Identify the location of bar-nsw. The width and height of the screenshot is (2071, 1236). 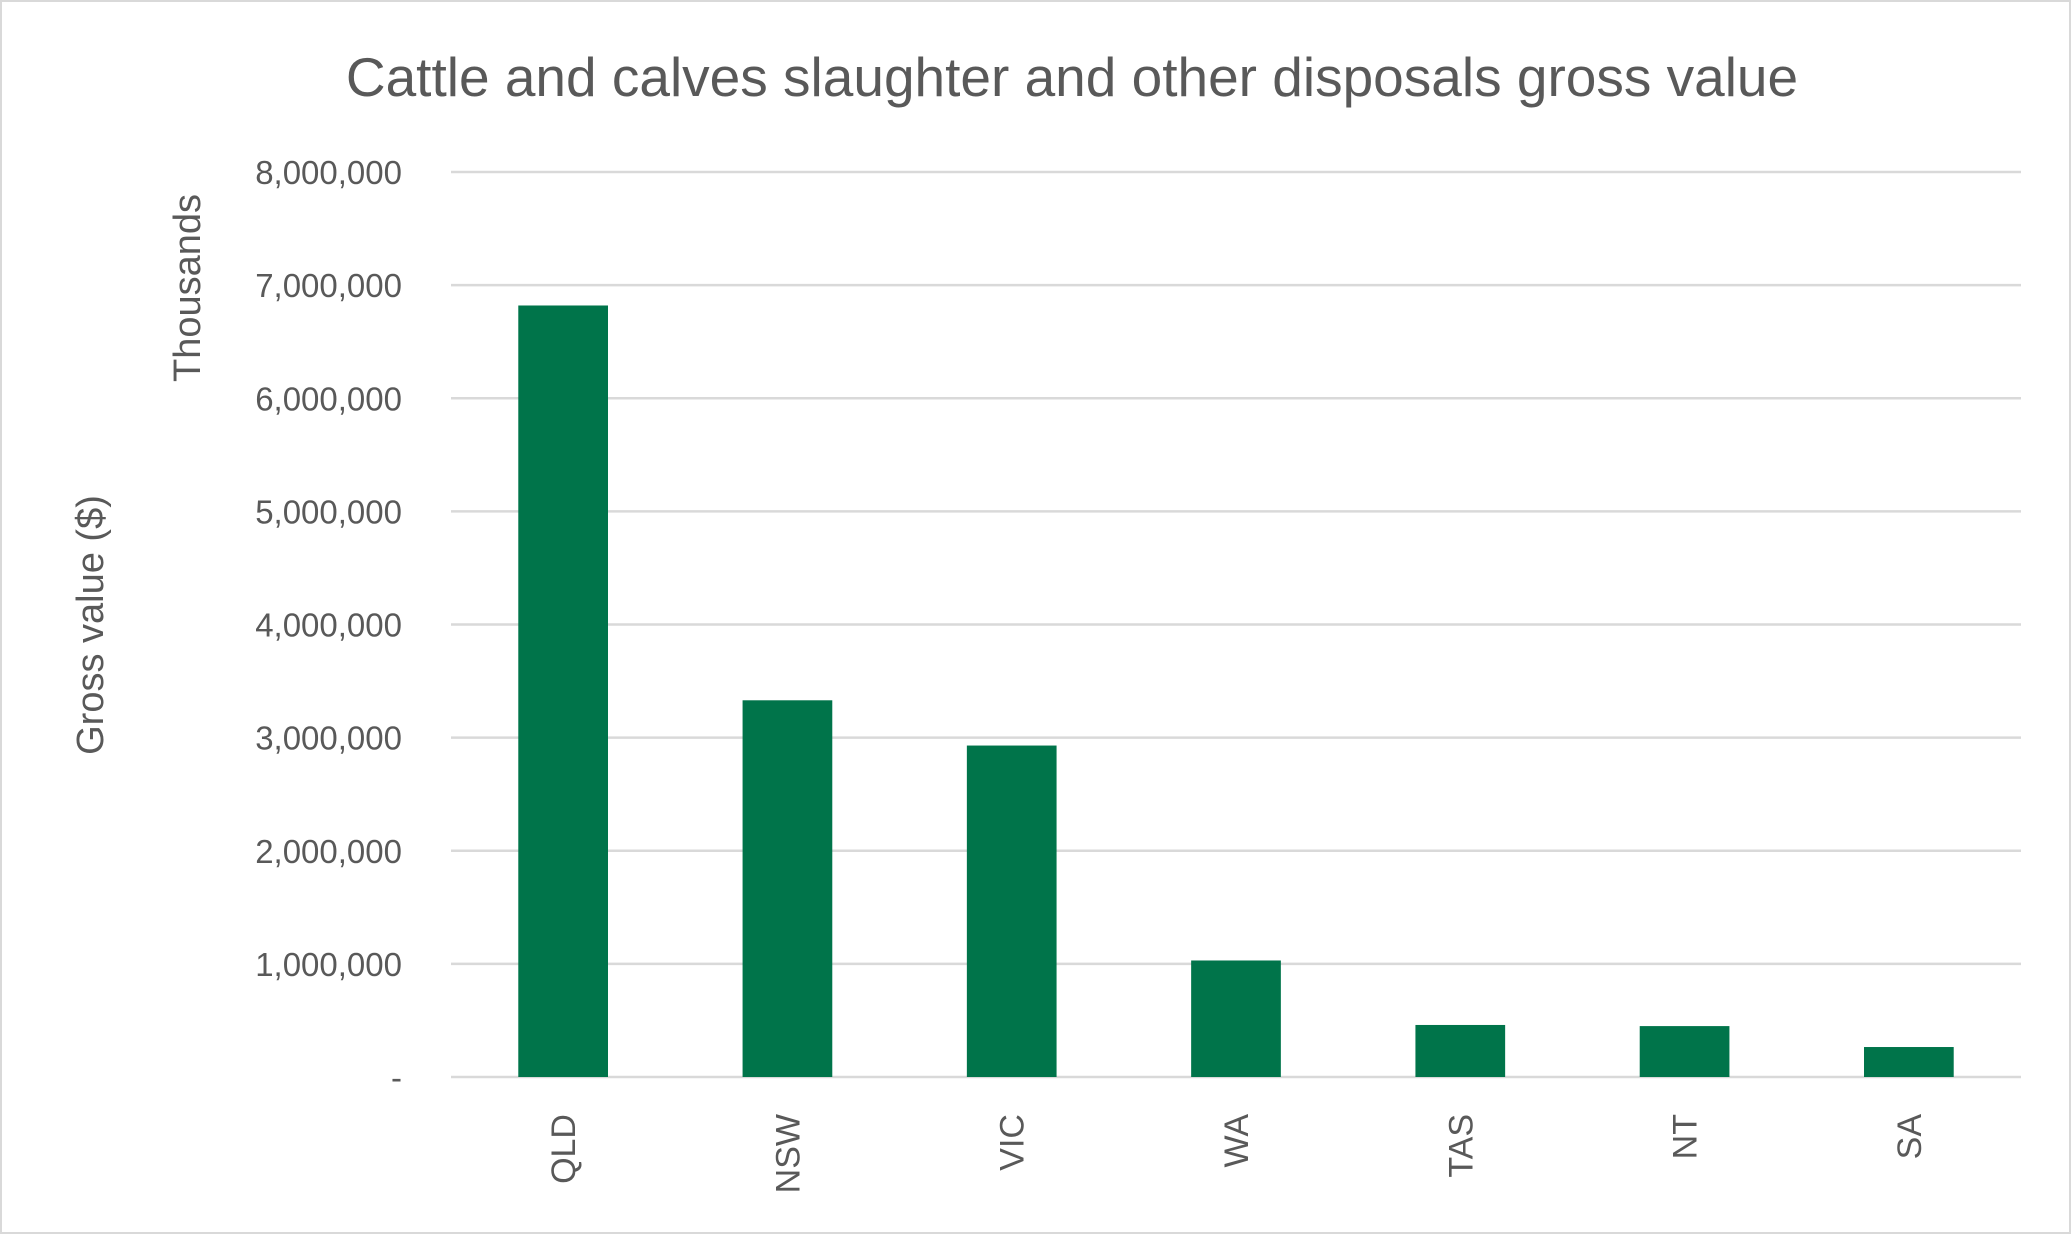
(787, 888).